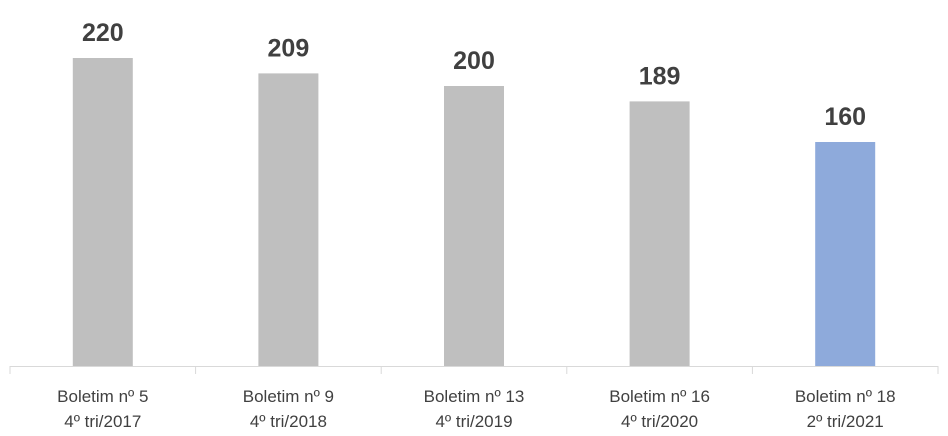 Image resolution: width=948 pixels, height=436 pixels. Describe the element at coordinates (102, 409) in the screenshot. I see `x-tick-label-1: Boletim nº 5 4º tri/2017` at that location.